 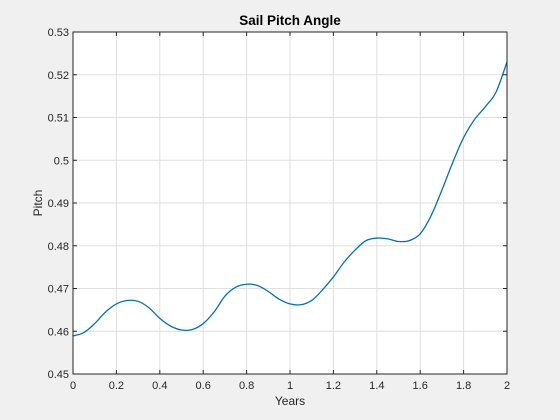 I want to click on y-tick-label: 0.53, so click(x=58, y=33).